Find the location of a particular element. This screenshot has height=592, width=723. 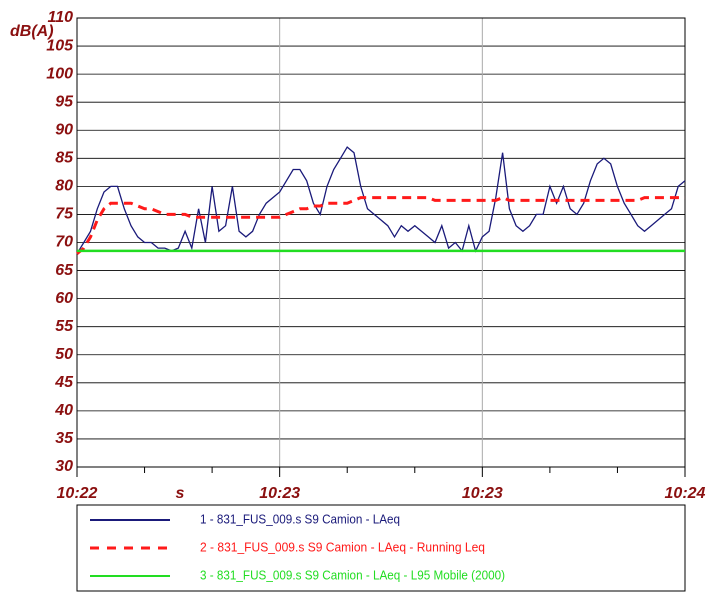

y-tick-label: 80 is located at coordinates (64, 186).